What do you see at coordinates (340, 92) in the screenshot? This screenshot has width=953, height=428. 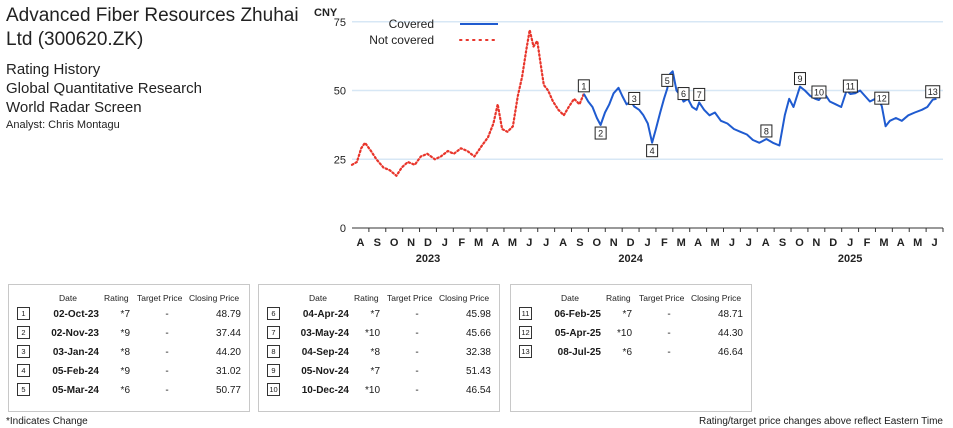 I see `y-tick-label: 50` at bounding box center [340, 92].